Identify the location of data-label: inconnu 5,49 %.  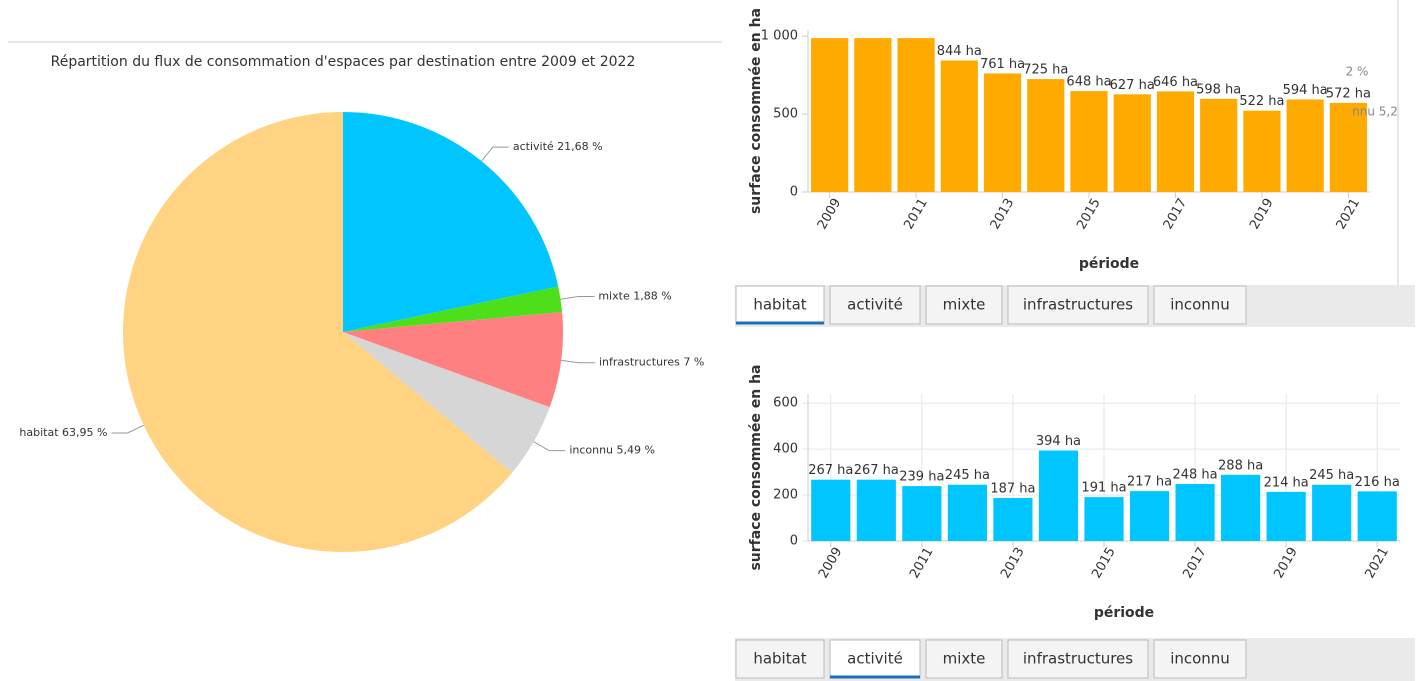
(612, 450).